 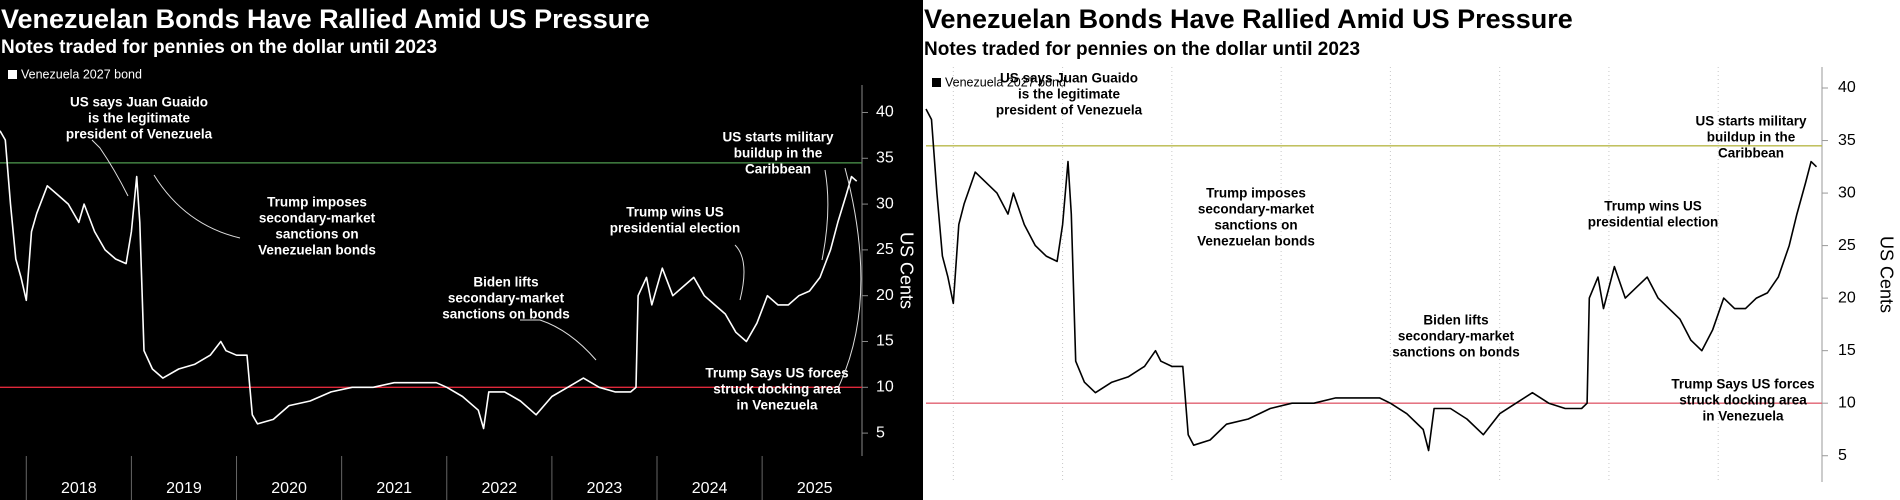 I want to click on x-tick-label: 2018, so click(x=79, y=488).